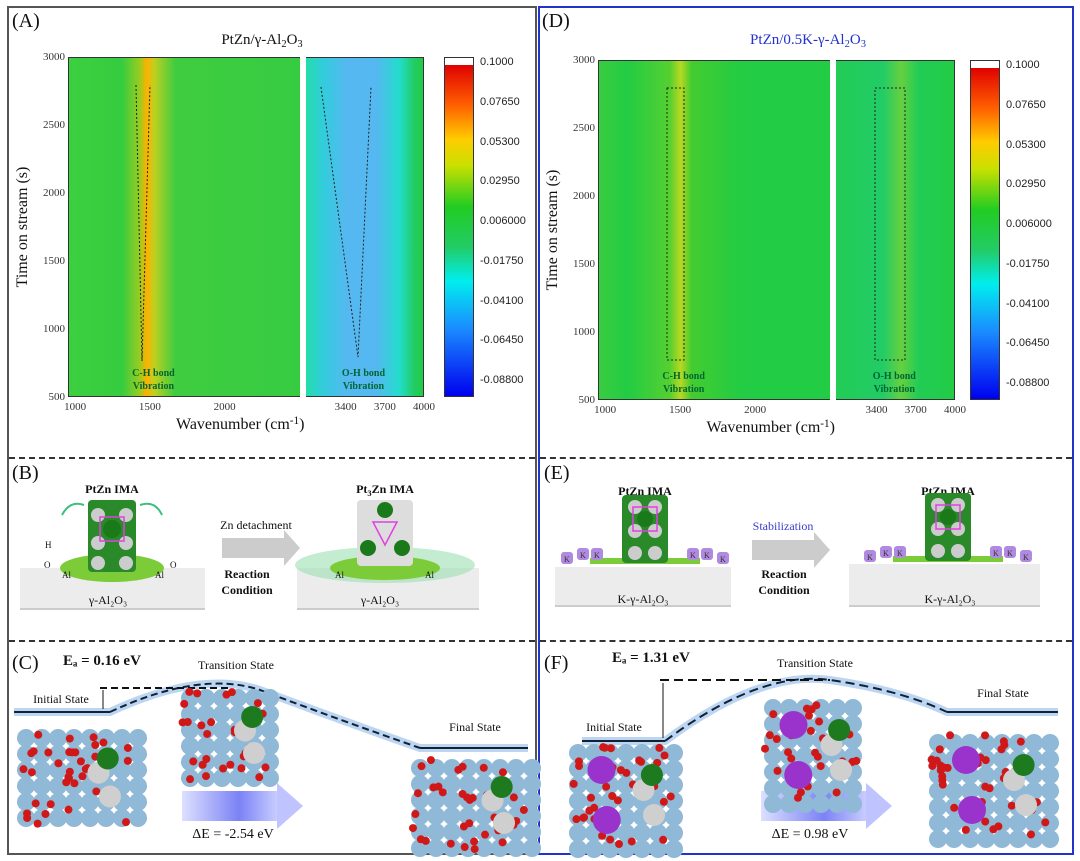  What do you see at coordinates (614, 727) in the screenshot?
I see `f-initial-state: Initial State` at bounding box center [614, 727].